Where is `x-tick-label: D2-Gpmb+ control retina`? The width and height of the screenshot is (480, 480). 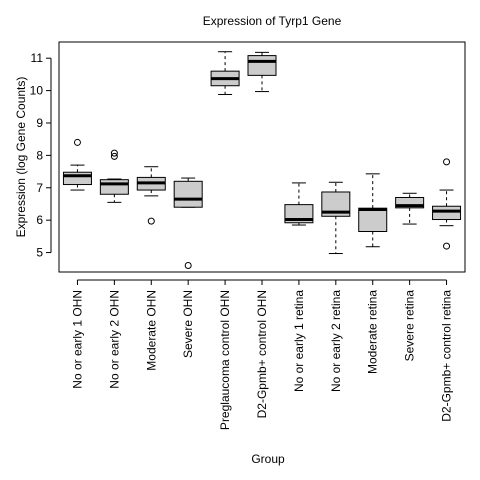 x-tick-label: D2-Gpmb+ control retina is located at coordinates (447, 356).